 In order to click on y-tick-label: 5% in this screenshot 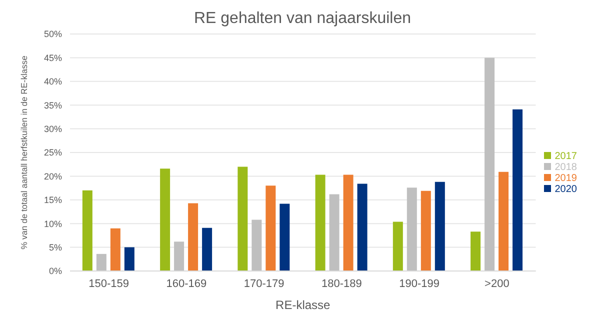, I will do `click(55, 247)`.